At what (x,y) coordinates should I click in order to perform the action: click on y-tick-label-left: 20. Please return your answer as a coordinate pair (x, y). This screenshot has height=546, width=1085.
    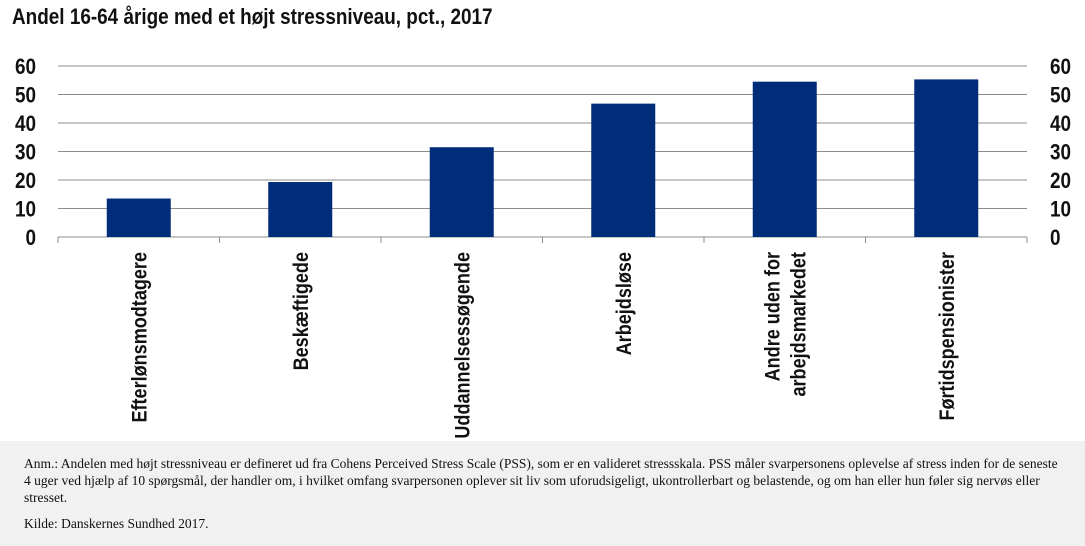
    Looking at the image, I should click on (25, 181).